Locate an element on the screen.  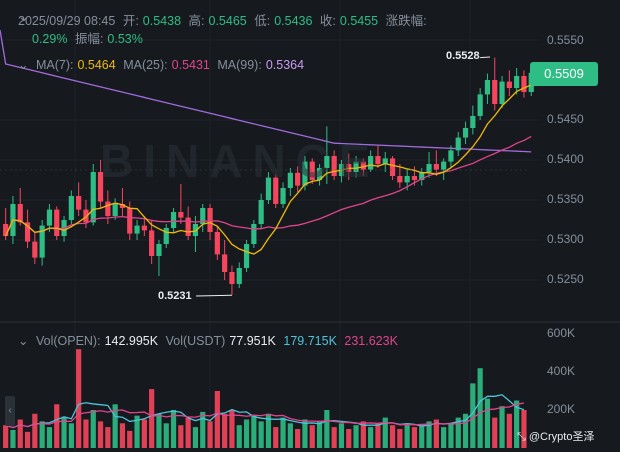
footer-credit: ⤡ @Crypto圣泽 is located at coordinates (555, 436).